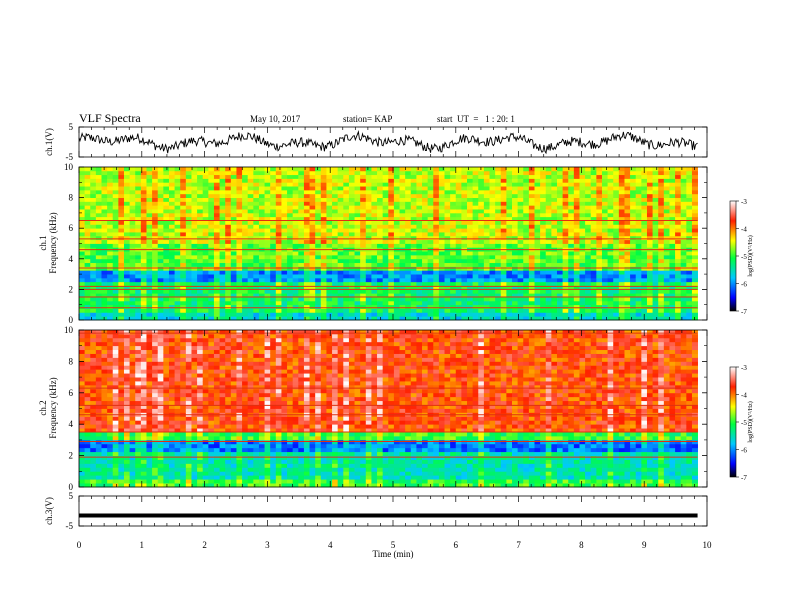 This screenshot has width=792, height=612. What do you see at coordinates (49, 142) in the screenshot?
I see `ch1-waveform-ylabel: ch.1(V)` at bounding box center [49, 142].